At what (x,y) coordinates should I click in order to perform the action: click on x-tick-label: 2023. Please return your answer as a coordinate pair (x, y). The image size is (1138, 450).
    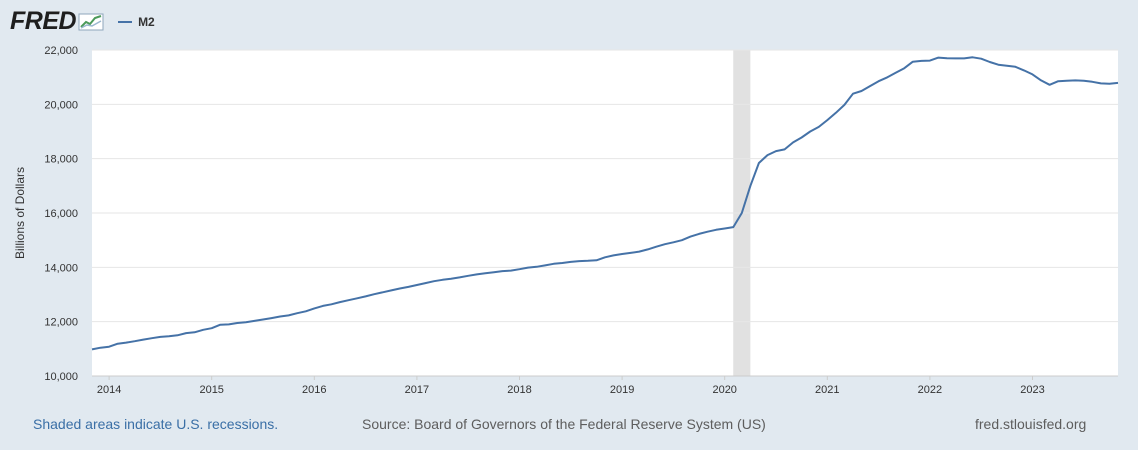
    Looking at the image, I should click on (1032, 390).